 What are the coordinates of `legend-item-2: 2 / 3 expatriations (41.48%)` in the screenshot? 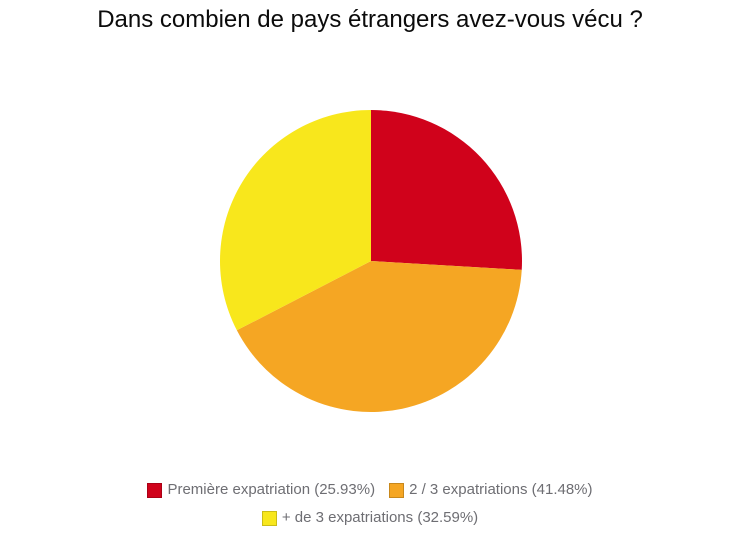 It's located at (491, 489).